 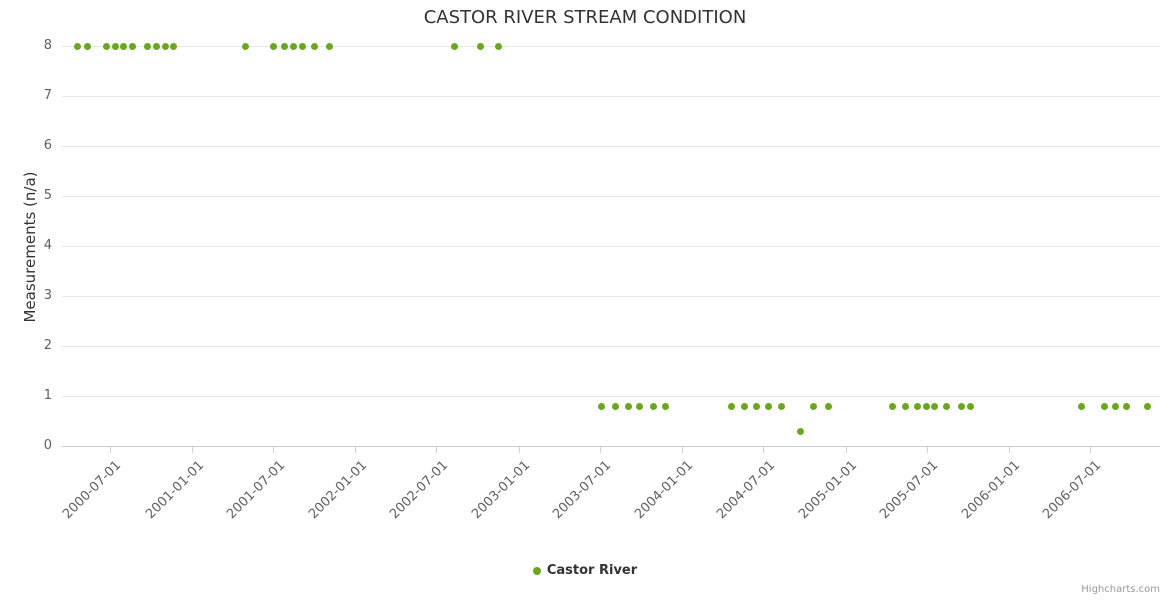 What do you see at coordinates (338, 490) in the screenshot?
I see `x-axis-label: 2002-01-01` at bounding box center [338, 490].